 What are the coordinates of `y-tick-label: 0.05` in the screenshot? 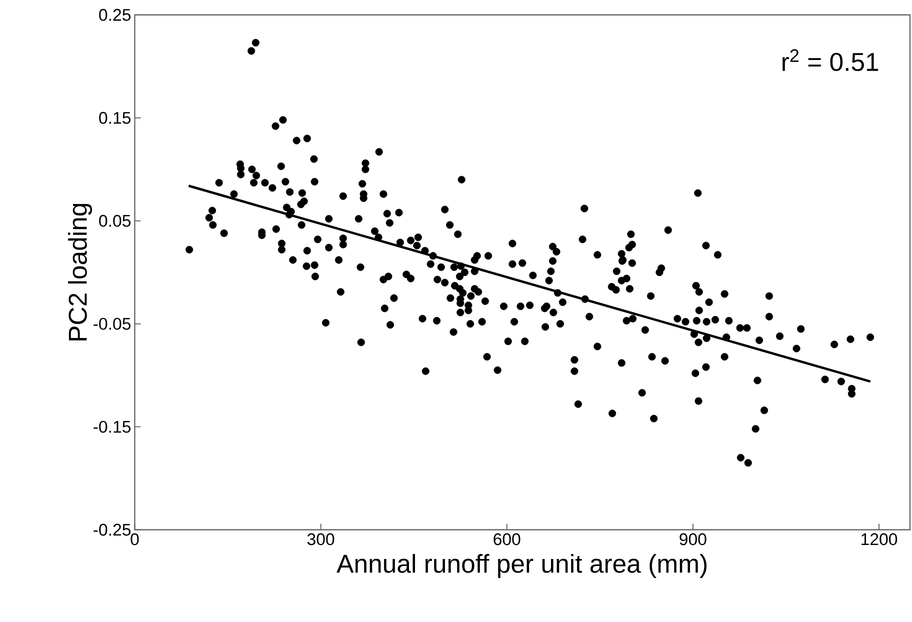 It's located at (115, 220).